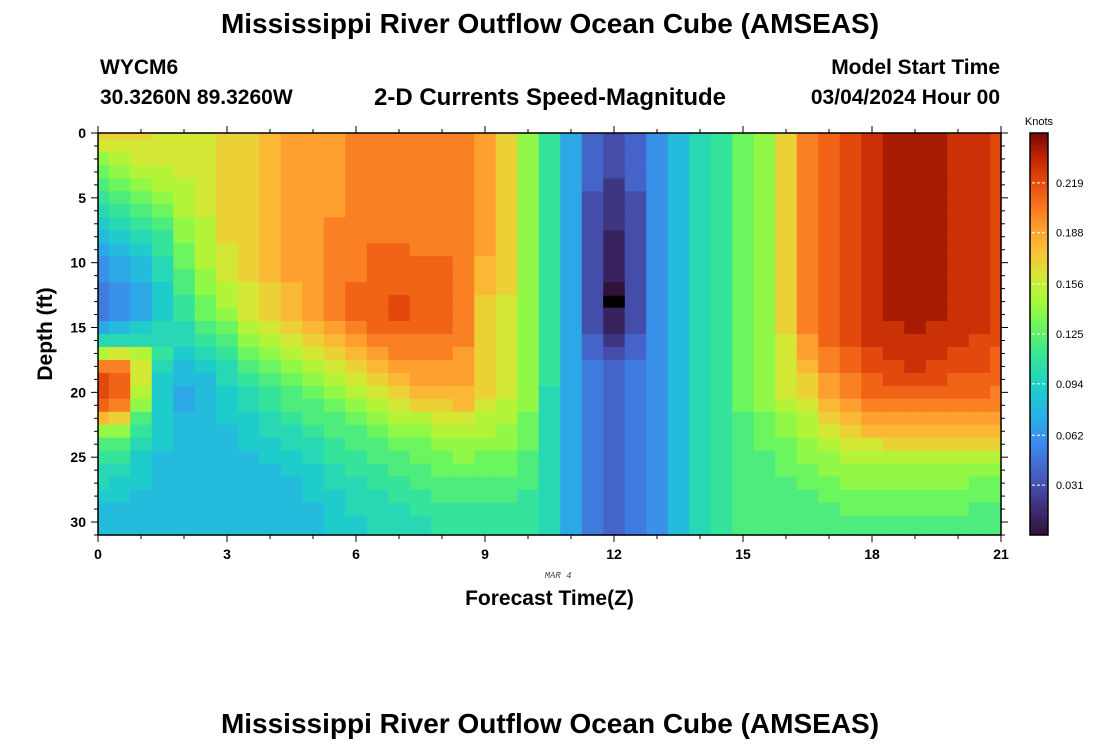 The width and height of the screenshot is (1100, 750). Describe the element at coordinates (1070, 436) in the screenshot. I see `colorbar-tick-label: 0.062` at that location.